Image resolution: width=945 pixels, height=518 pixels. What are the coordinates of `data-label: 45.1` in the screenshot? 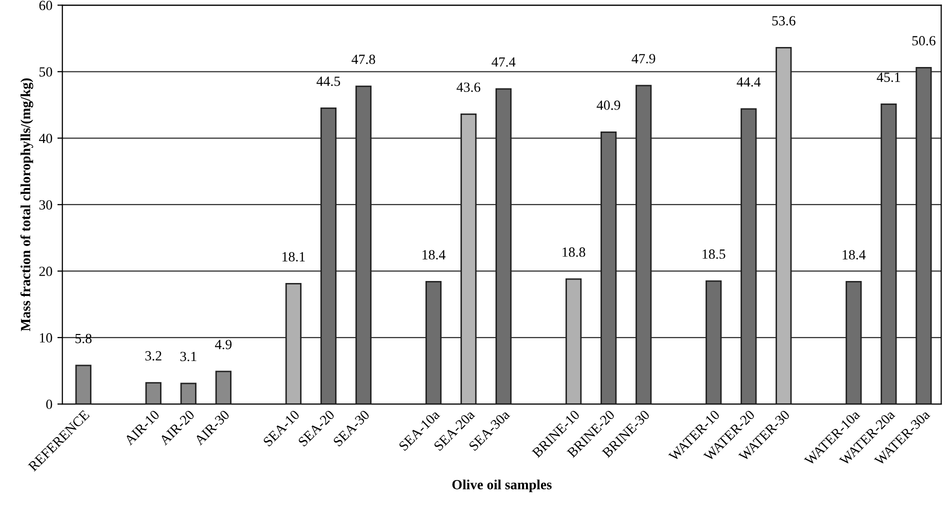 It's located at (888, 77).